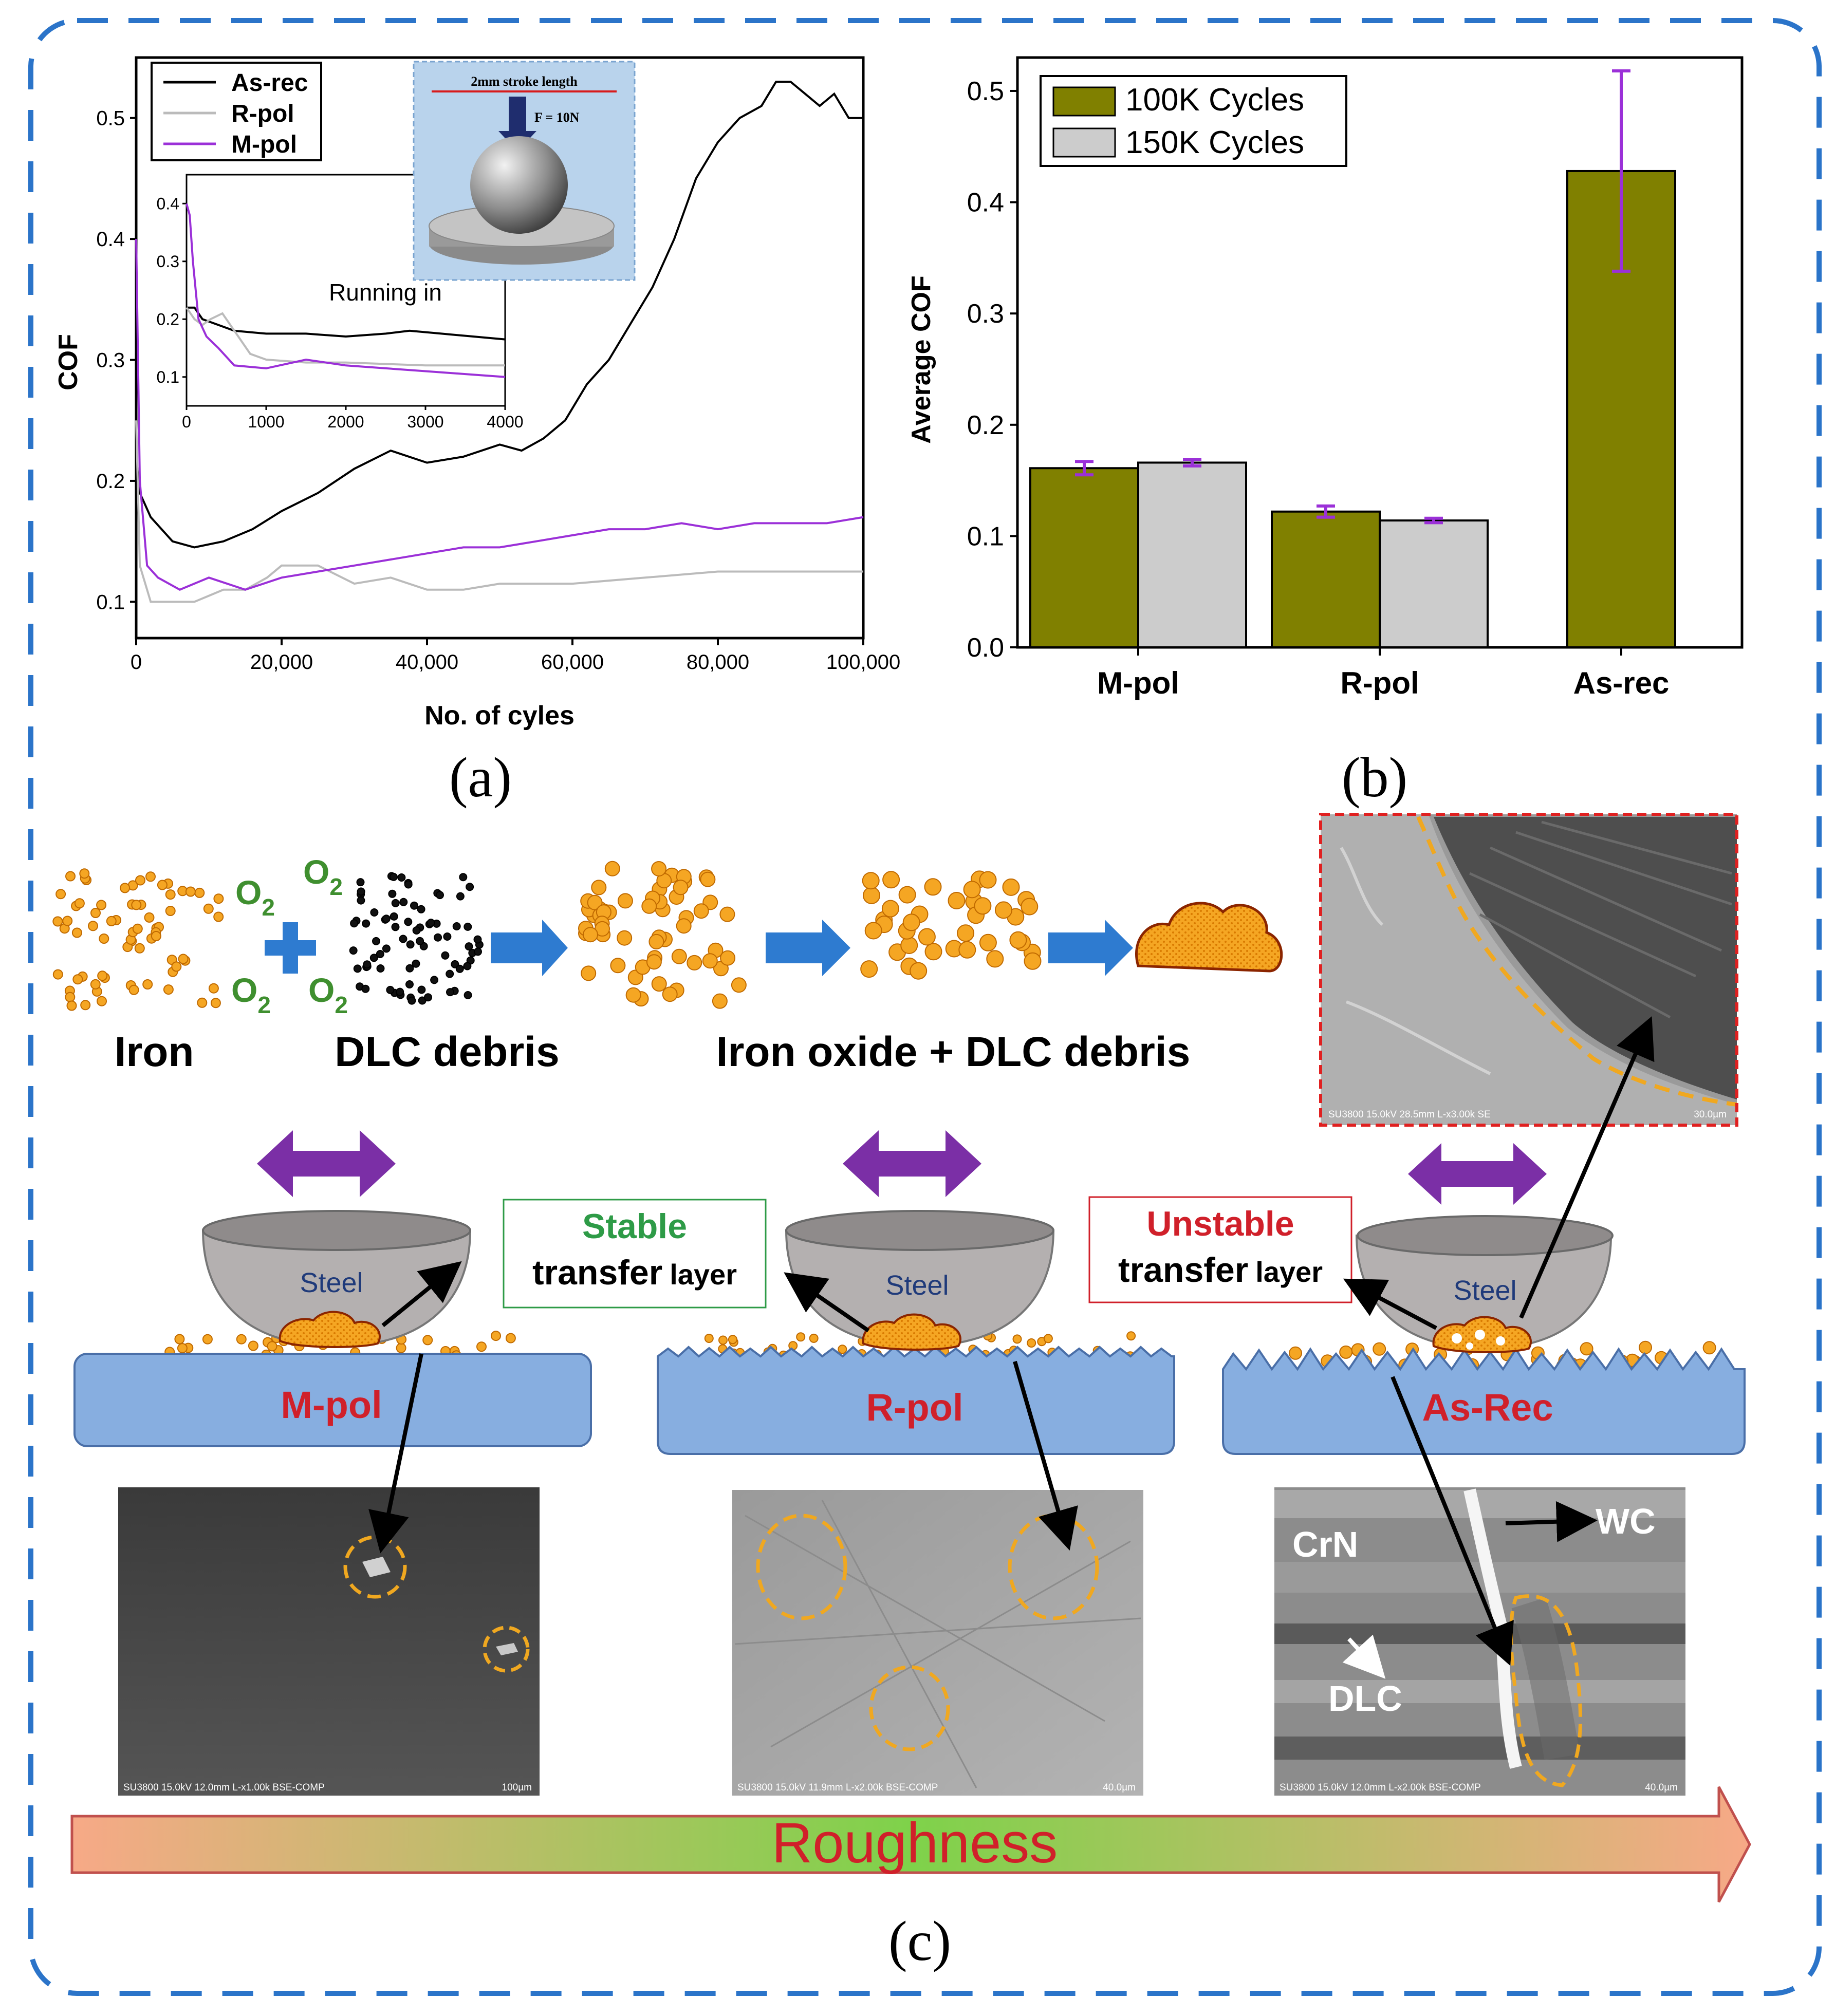  Describe the element at coordinates (136, 662) in the screenshot. I see `x-tick-label: 0` at that location.